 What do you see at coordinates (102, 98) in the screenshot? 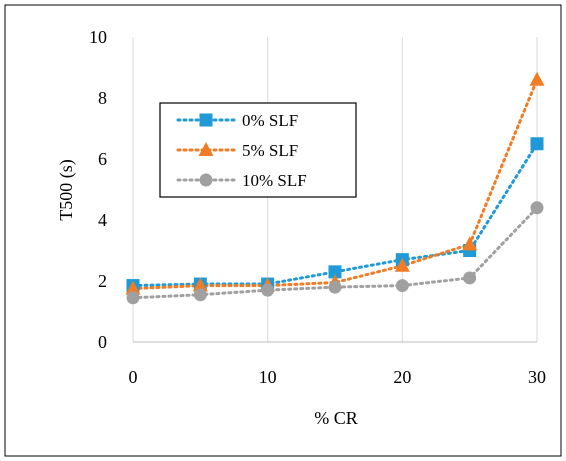
I see `y-tick-label: 8` at bounding box center [102, 98].